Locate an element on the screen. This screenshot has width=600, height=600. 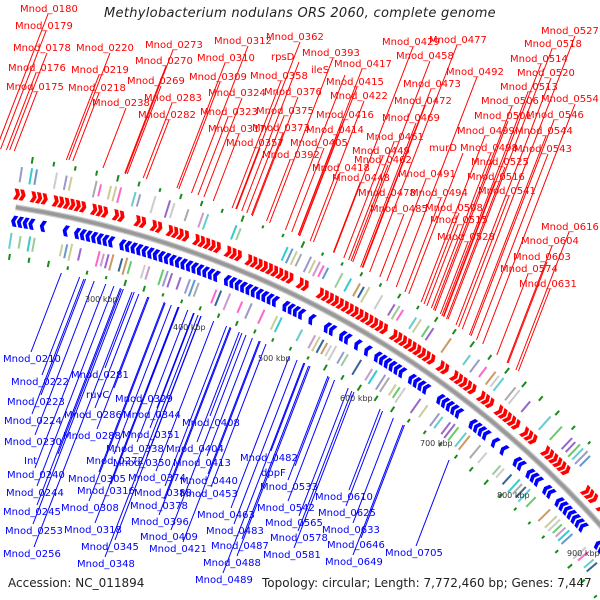
marker-outer is located at coordinates (118, 178).